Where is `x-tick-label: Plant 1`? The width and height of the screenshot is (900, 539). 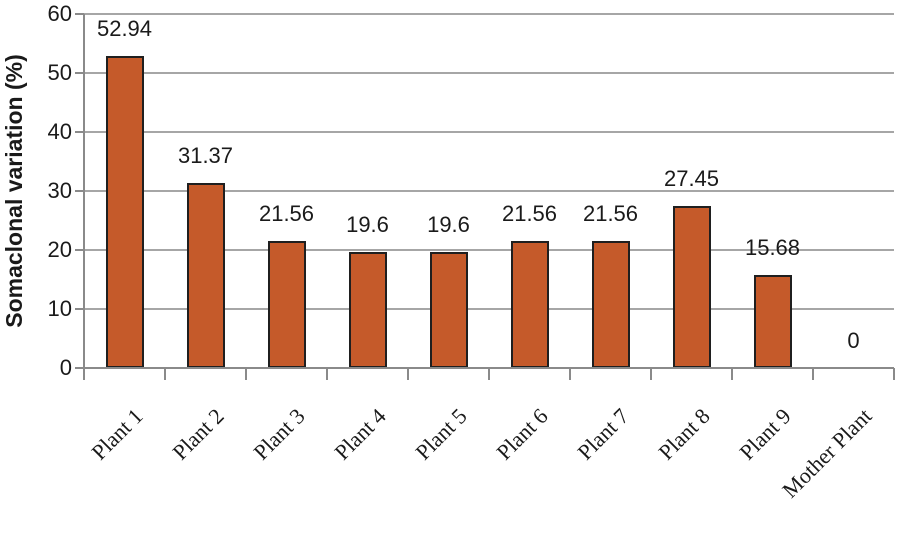
x-tick-label: Plant 1 is located at coordinates (117, 434).